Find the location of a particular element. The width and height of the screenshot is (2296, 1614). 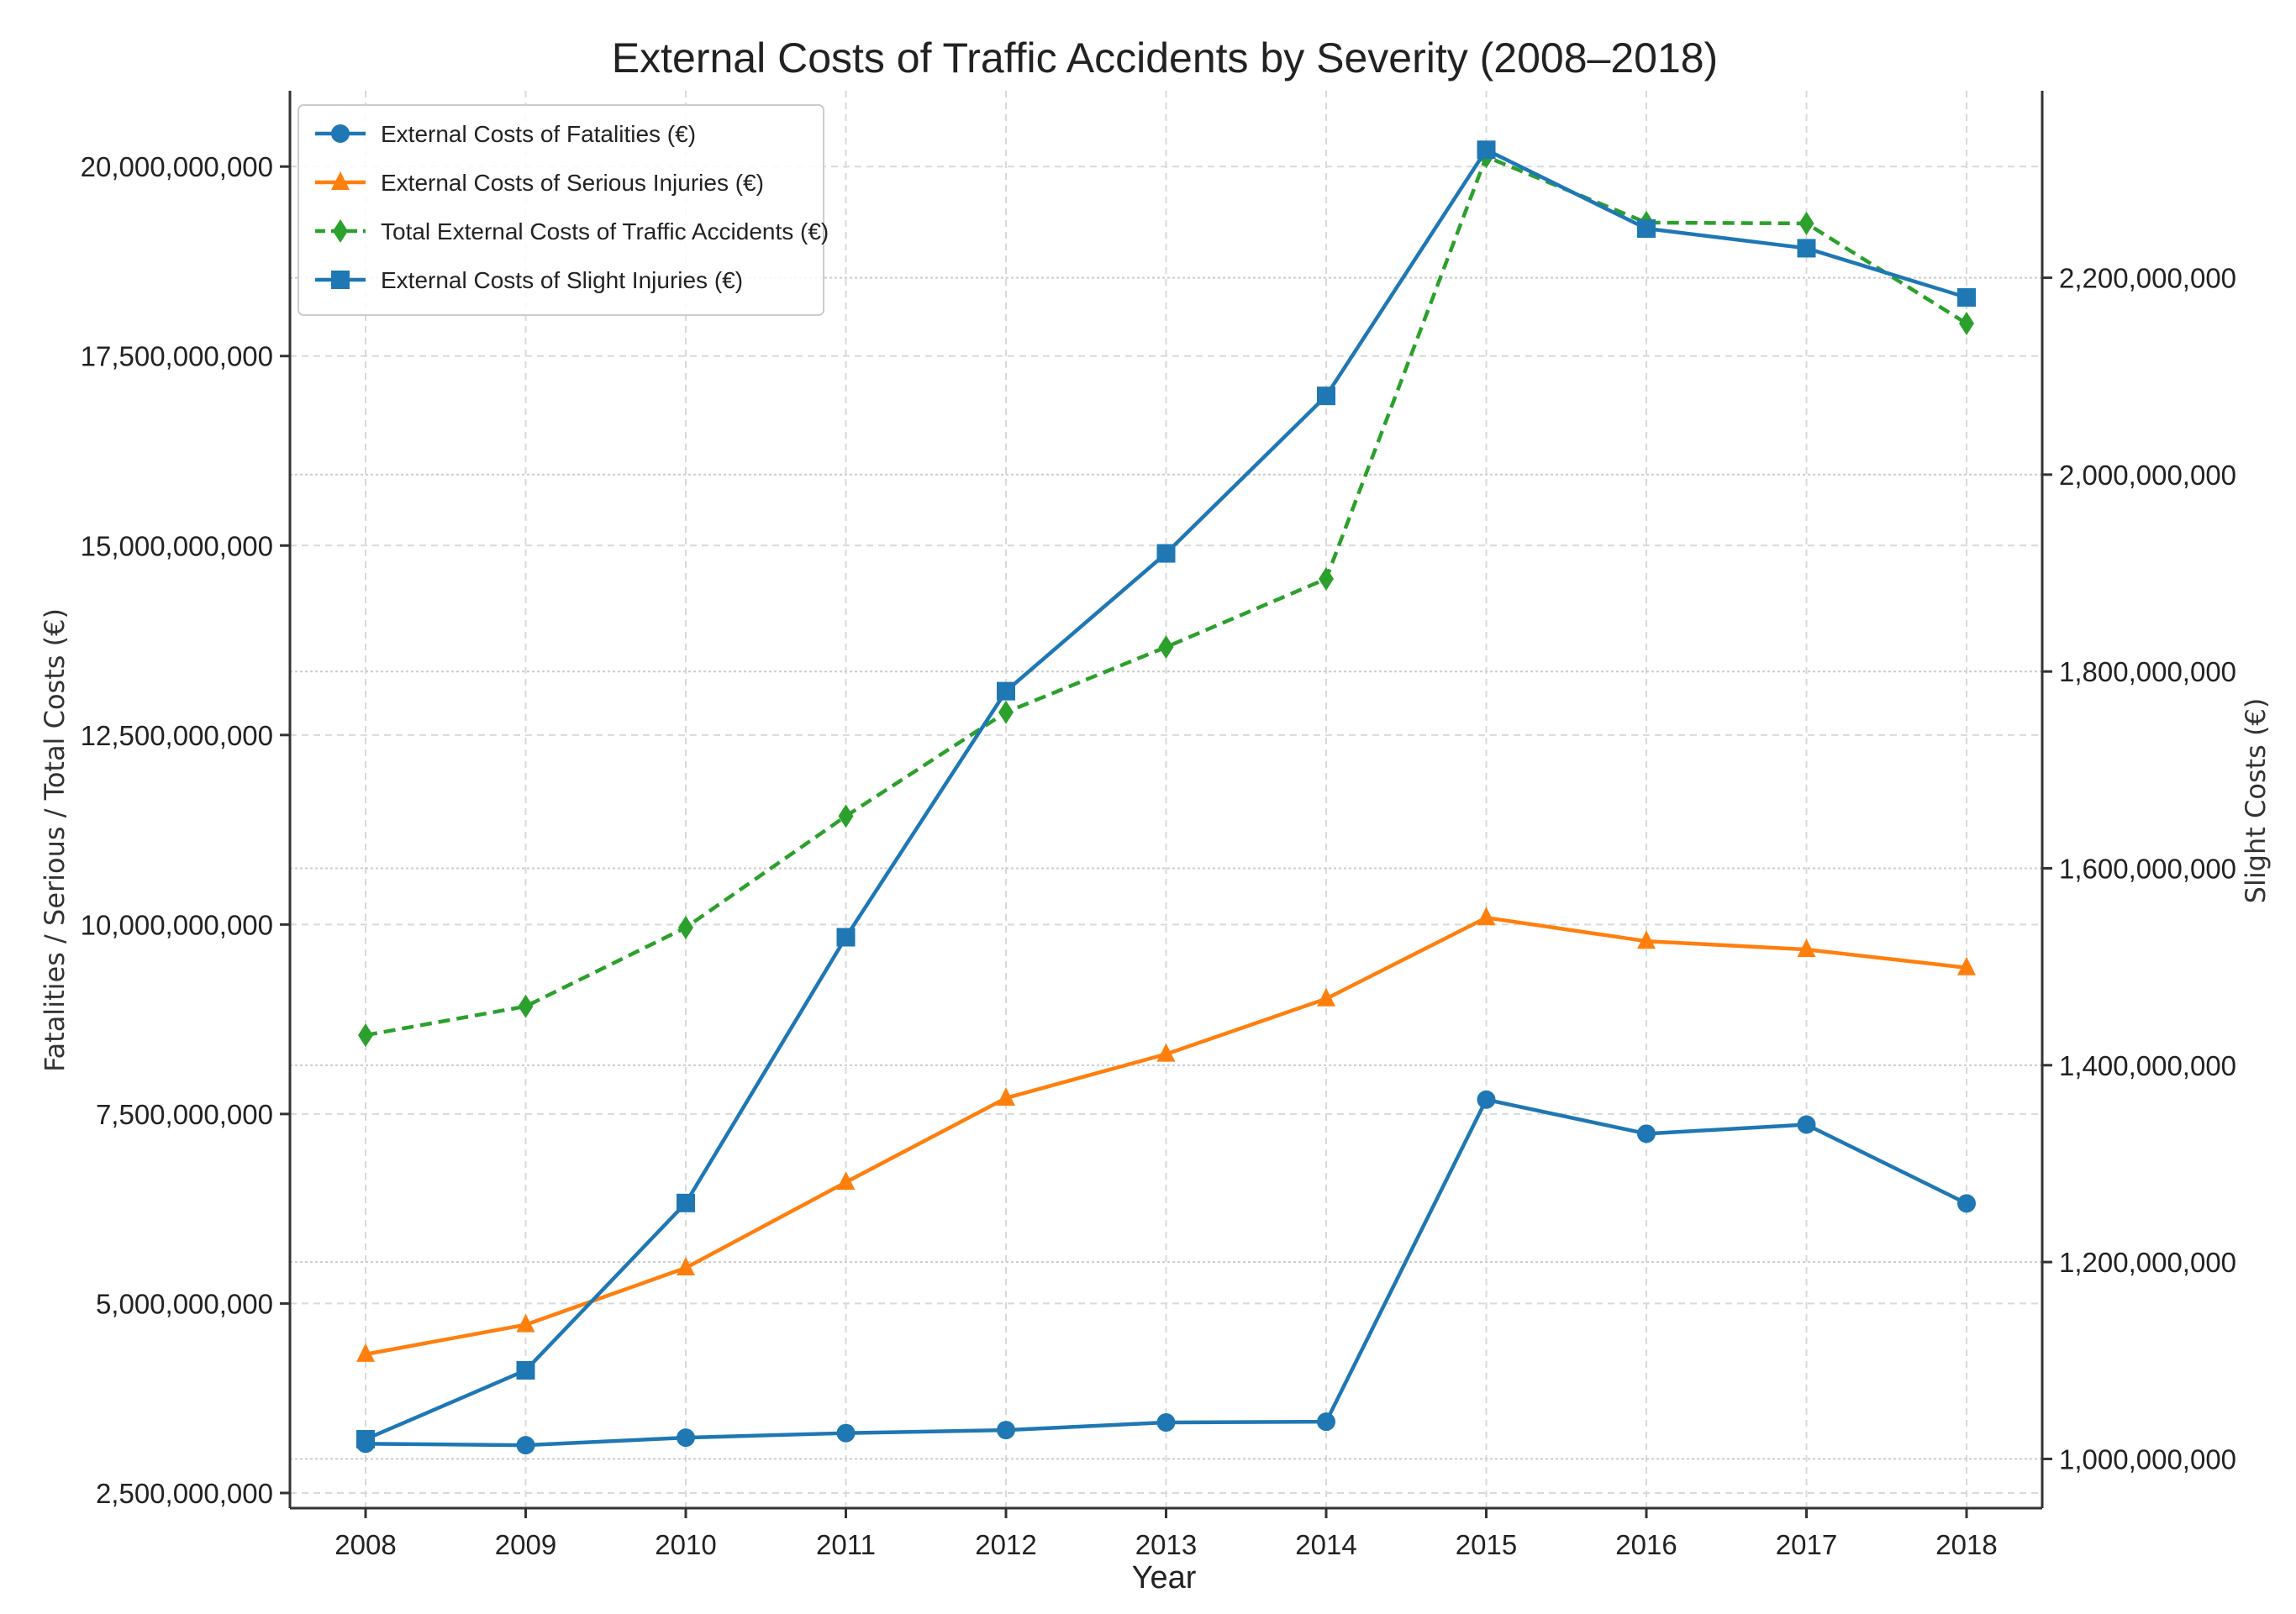

x-tick-label: 2011 is located at coordinates (846, 1544).